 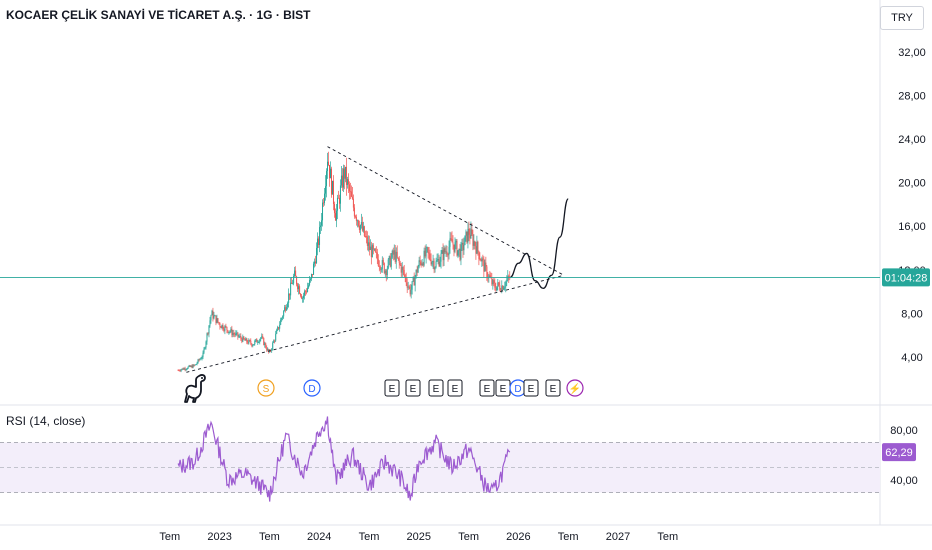 I want to click on price-tick-label: 24,00, so click(x=912, y=140).